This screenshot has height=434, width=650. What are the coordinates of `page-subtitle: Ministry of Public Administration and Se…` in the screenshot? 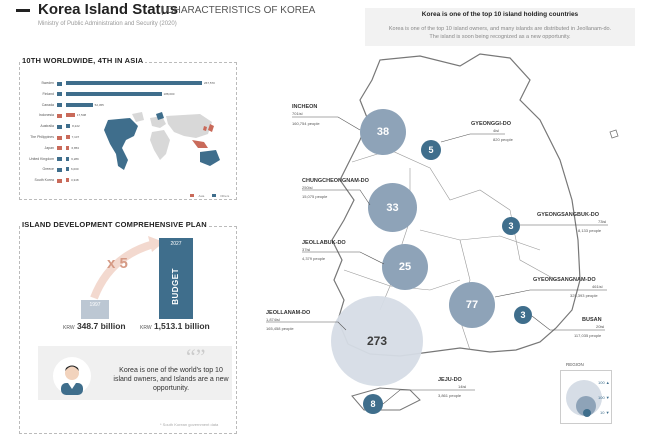 It's located at (107, 24).